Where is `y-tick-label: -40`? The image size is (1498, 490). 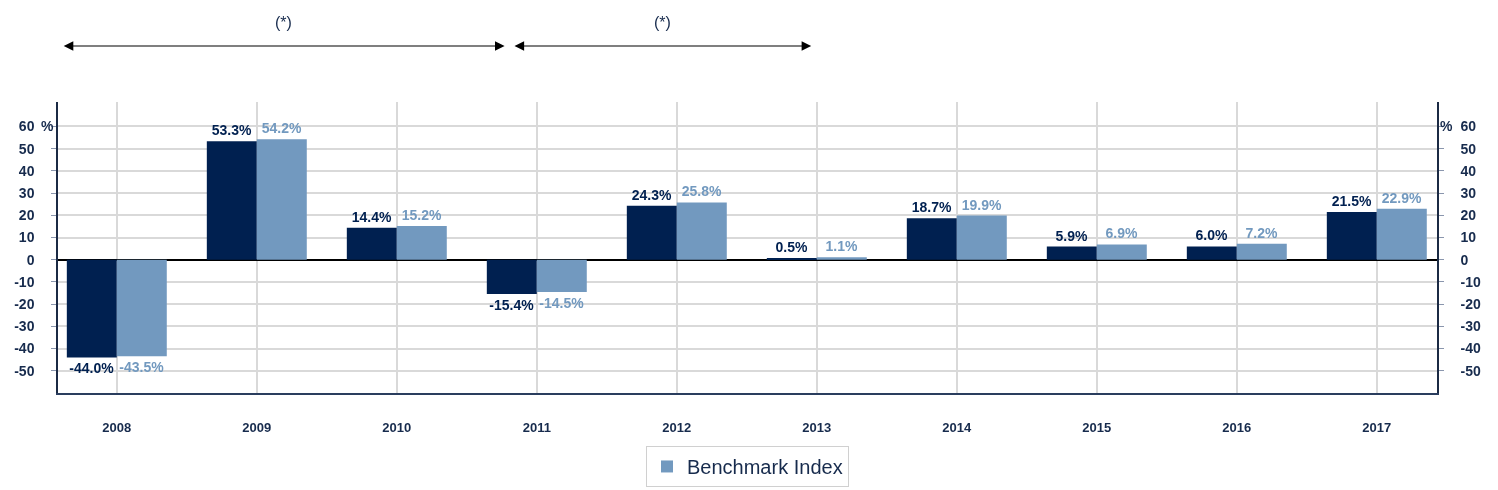
y-tick-label: -40 is located at coordinates (24, 348).